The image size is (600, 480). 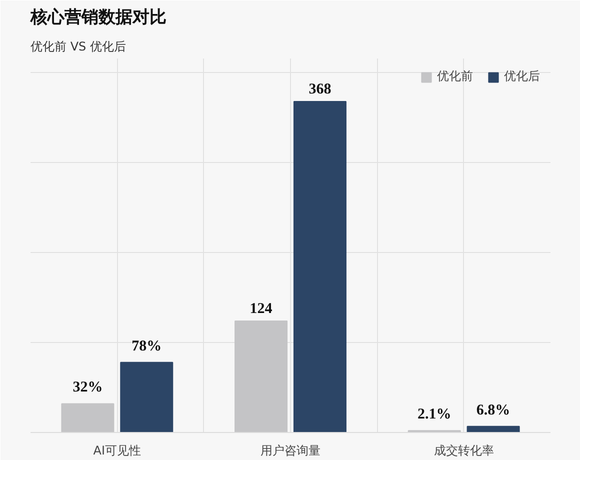 What do you see at coordinates (98, 18) in the screenshot?
I see `chart-title: 核心营销数据对比` at bounding box center [98, 18].